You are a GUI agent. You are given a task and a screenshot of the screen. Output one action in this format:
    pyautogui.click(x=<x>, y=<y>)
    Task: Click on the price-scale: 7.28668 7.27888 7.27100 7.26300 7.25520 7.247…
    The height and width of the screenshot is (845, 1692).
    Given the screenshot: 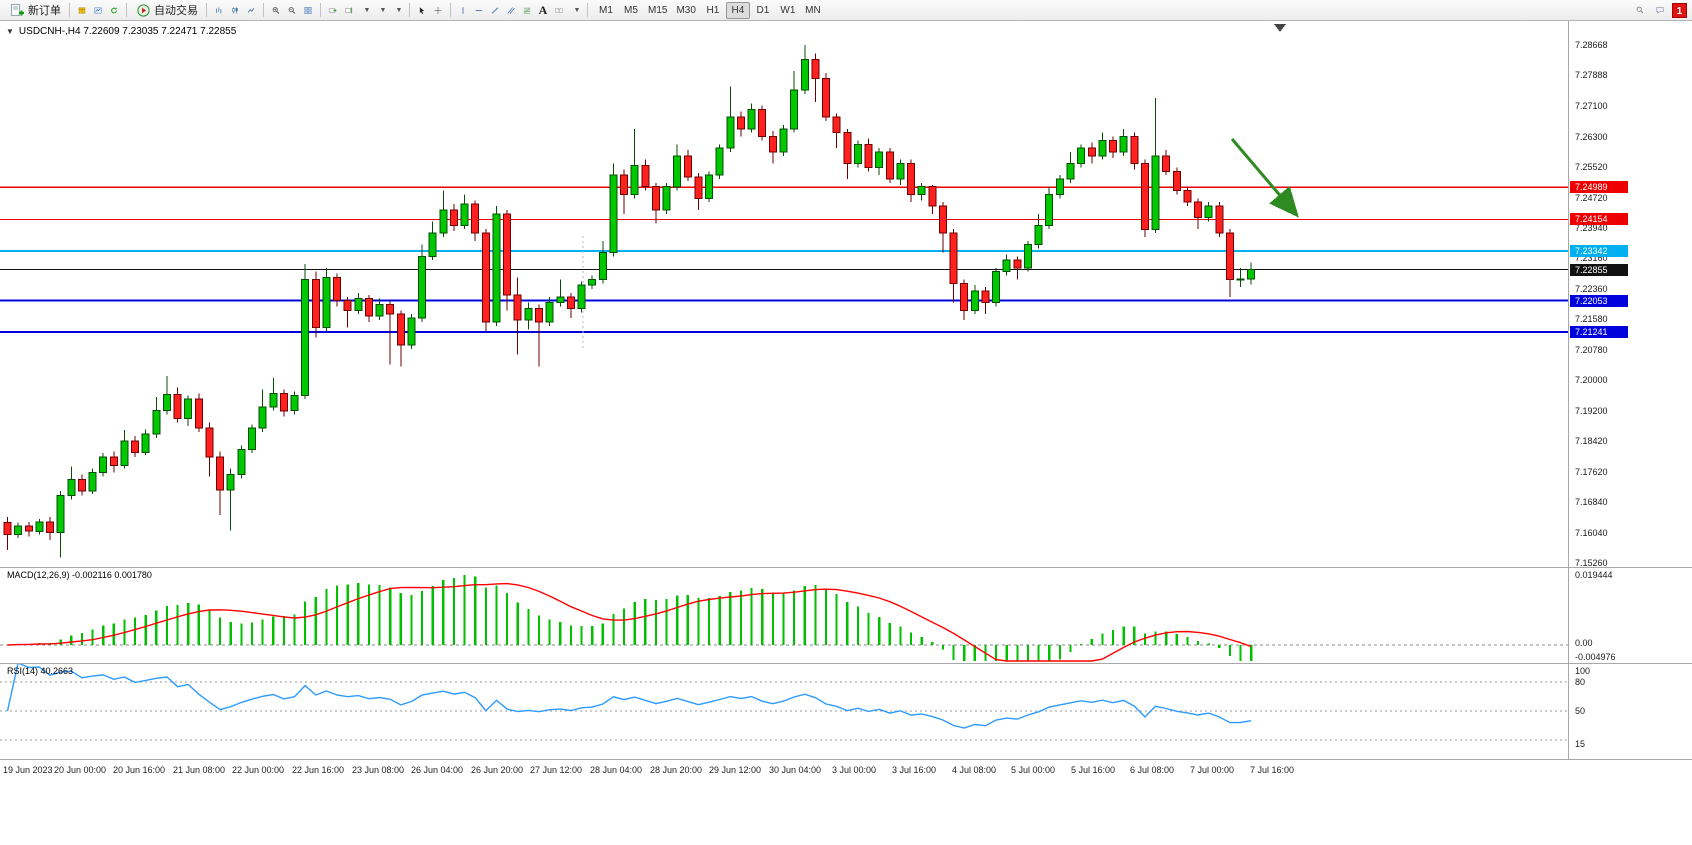 What is the action you would take?
    pyautogui.click(x=1630, y=402)
    